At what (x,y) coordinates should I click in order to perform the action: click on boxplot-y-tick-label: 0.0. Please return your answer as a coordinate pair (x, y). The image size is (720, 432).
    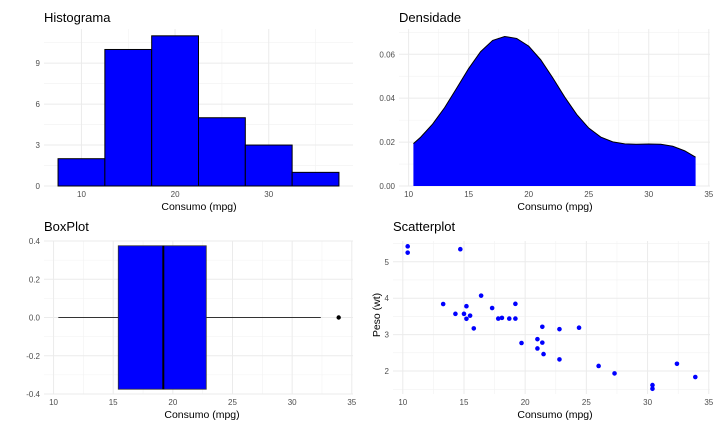
    Looking at the image, I should click on (35, 318).